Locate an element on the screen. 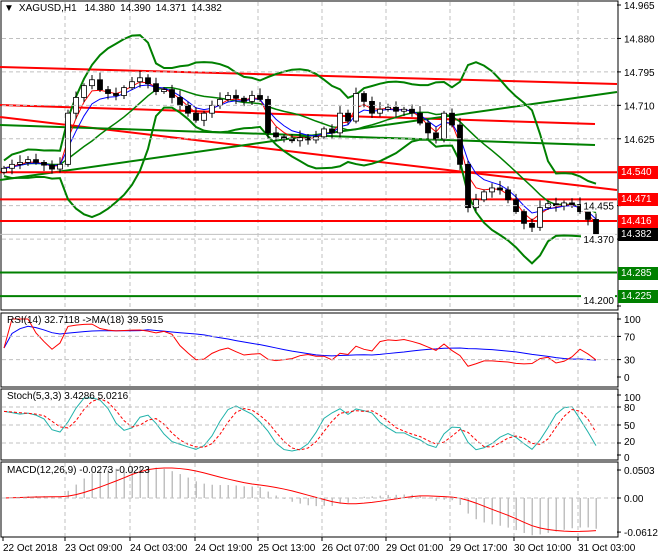  stoch-signal-line is located at coordinates (300, 424).